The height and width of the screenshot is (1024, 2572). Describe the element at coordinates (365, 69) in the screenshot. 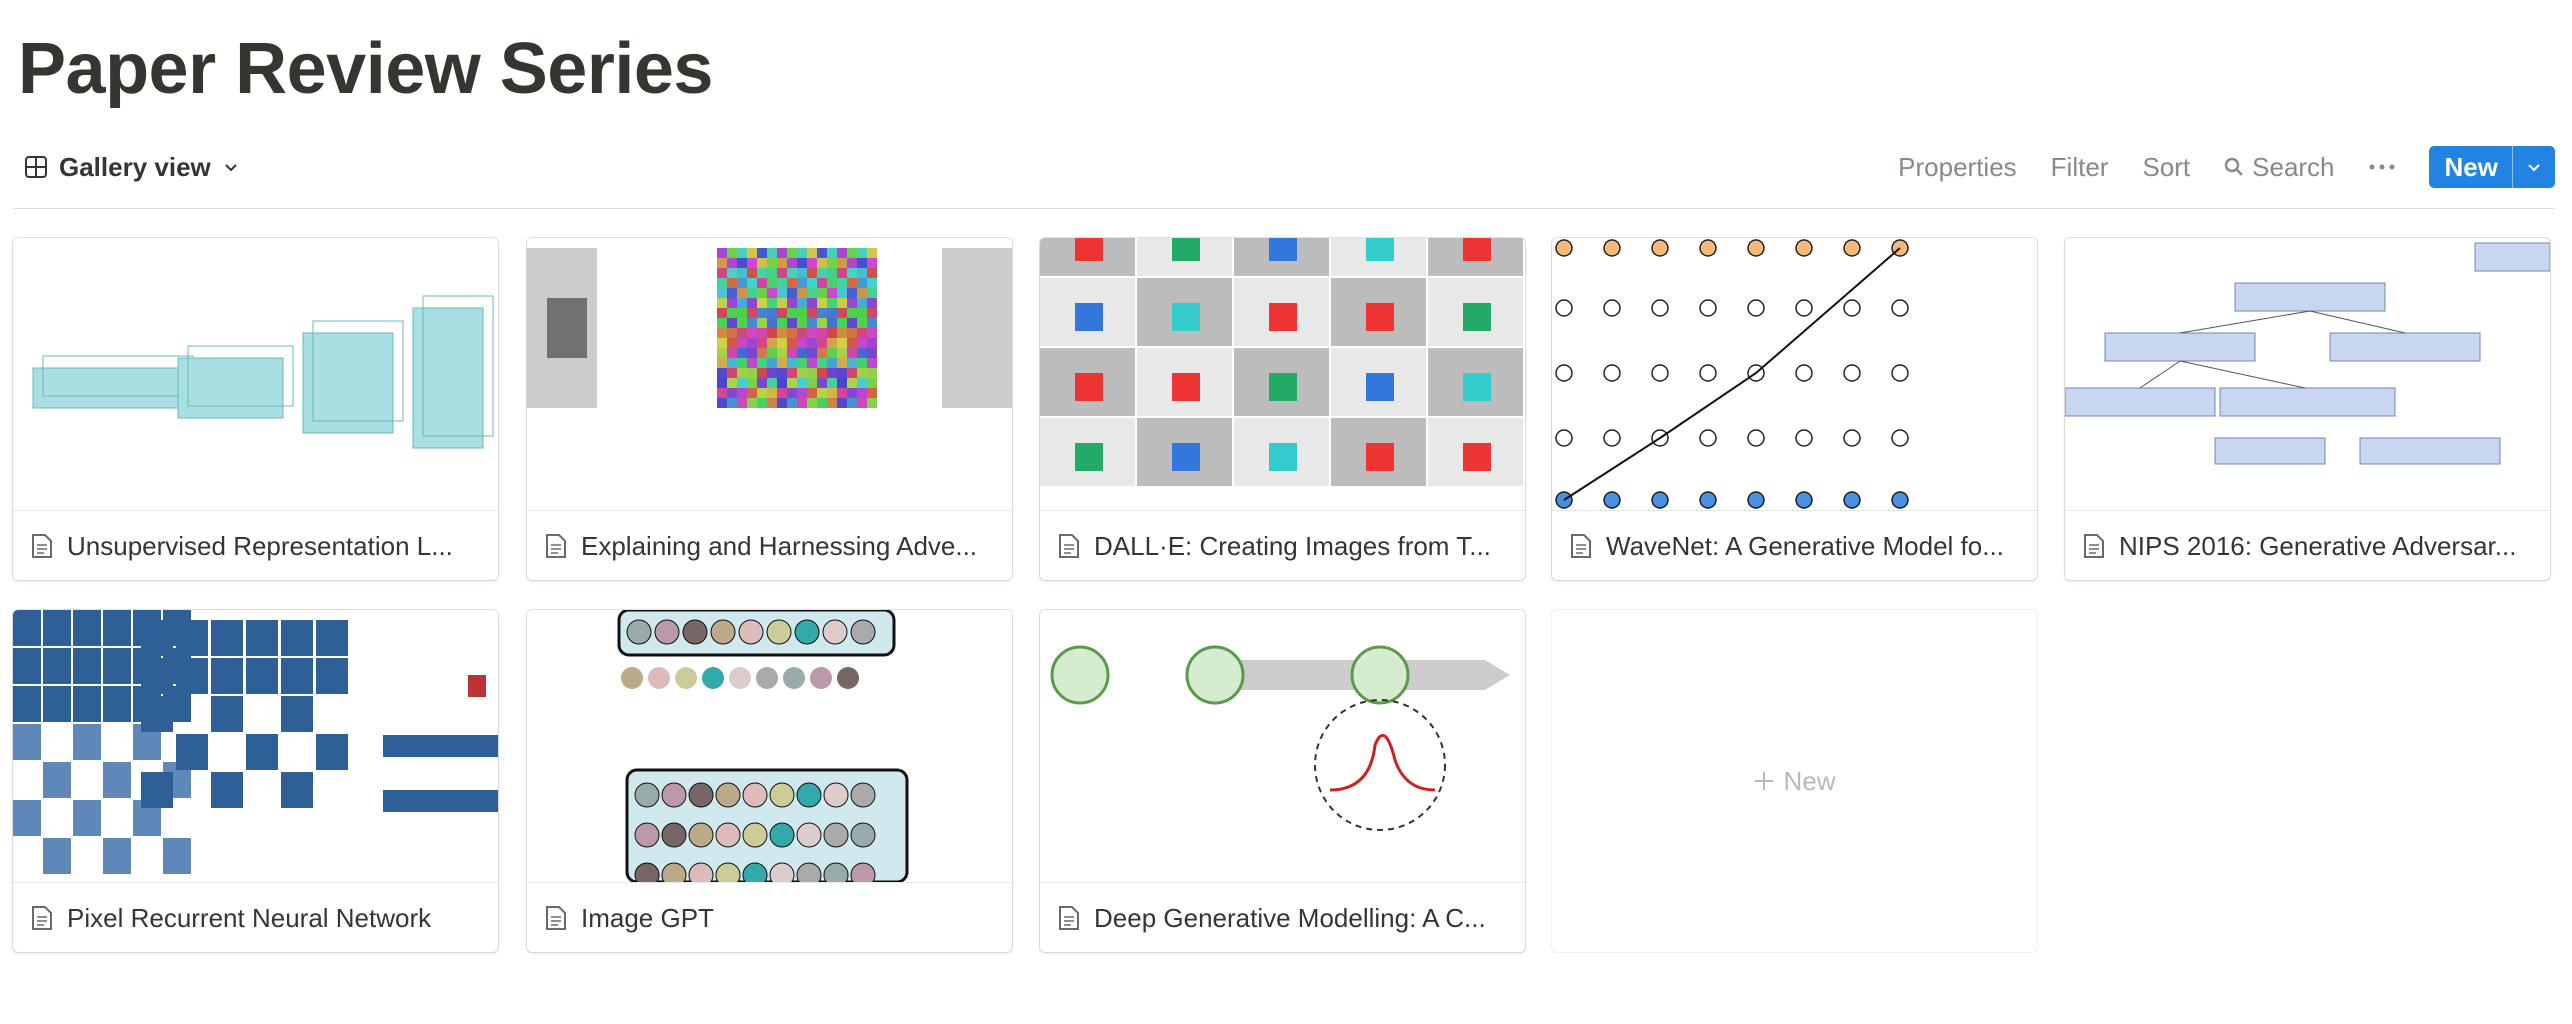

I see `page-title: Paper Review Series` at that location.